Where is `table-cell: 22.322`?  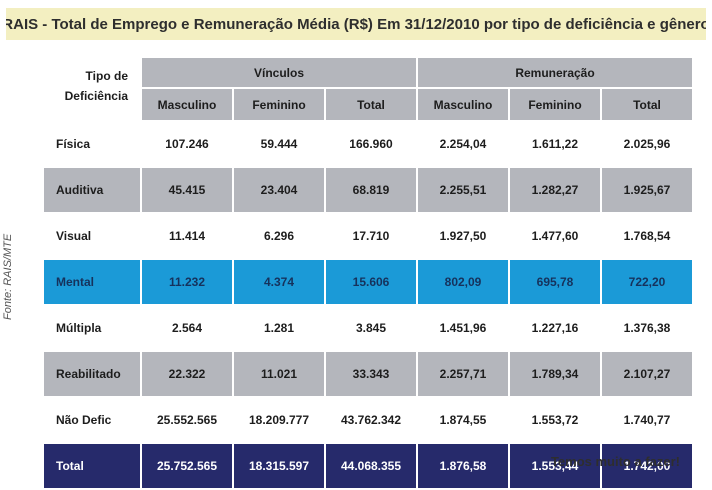
table-cell: 22.322 is located at coordinates (187, 374).